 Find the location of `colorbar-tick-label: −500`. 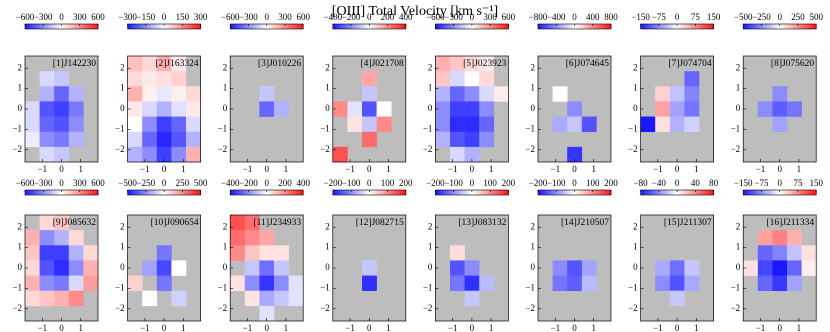

colorbar-tick-label: −500 is located at coordinates (743, 17).